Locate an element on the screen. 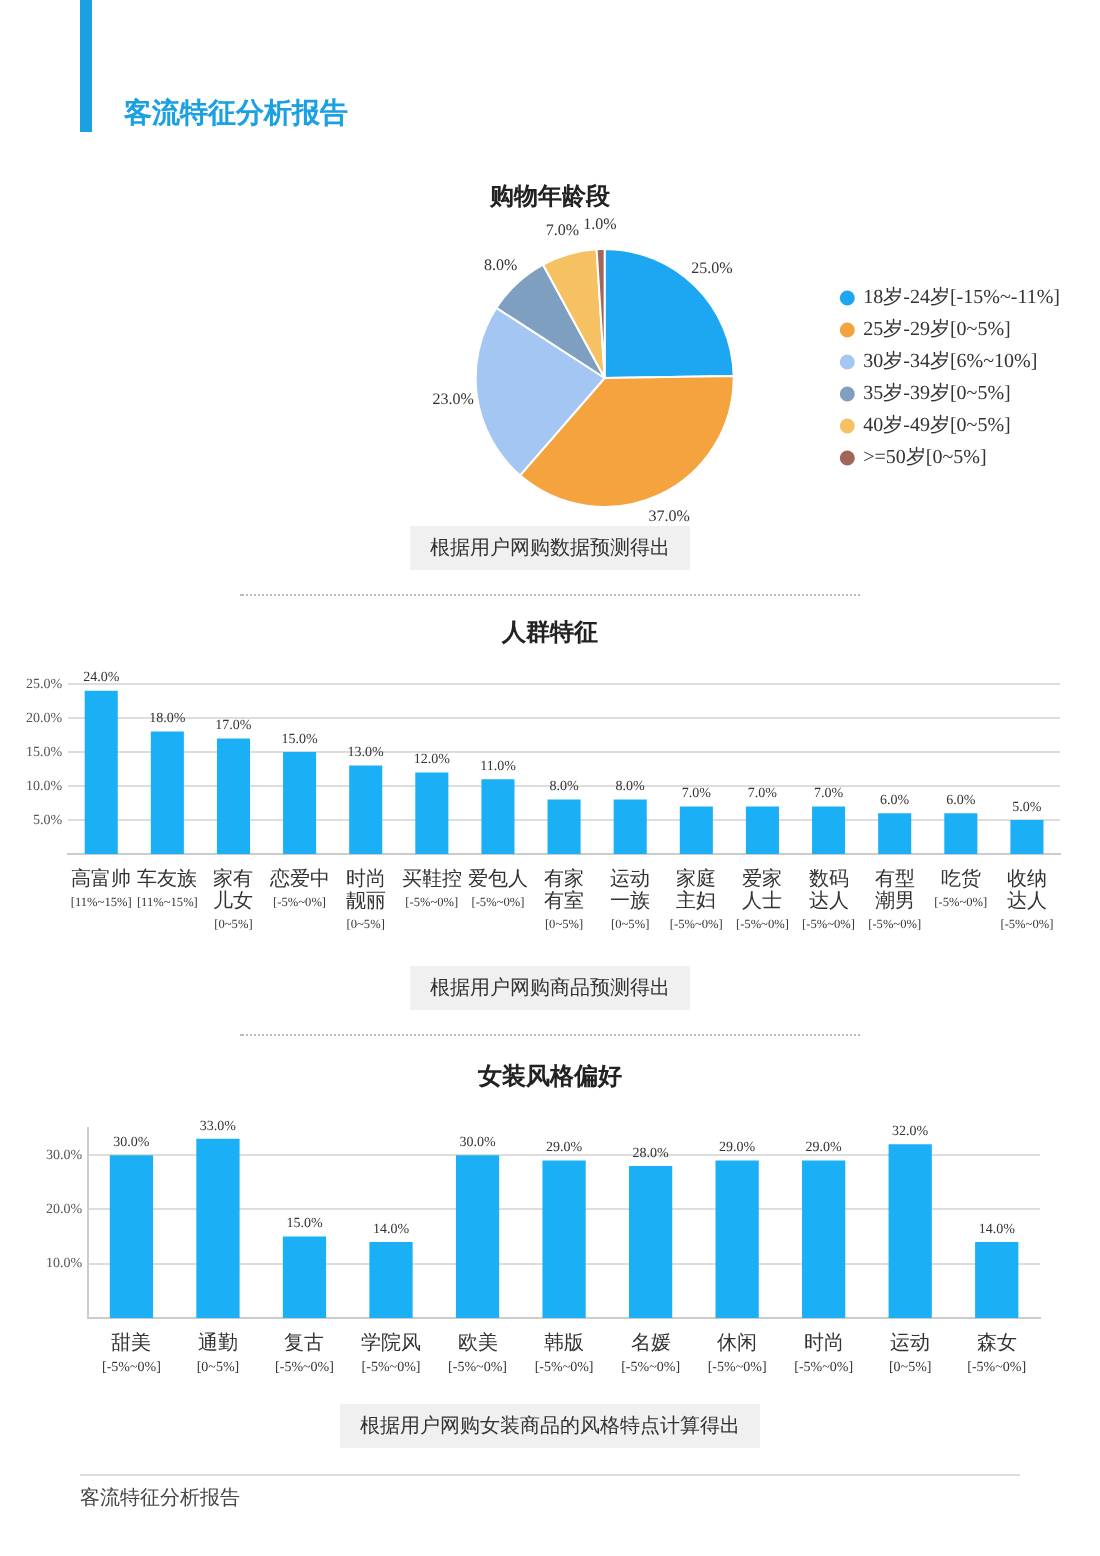 This screenshot has height=1556, width=1100. legend-label: >=50岁[0~5%] is located at coordinates (925, 457).